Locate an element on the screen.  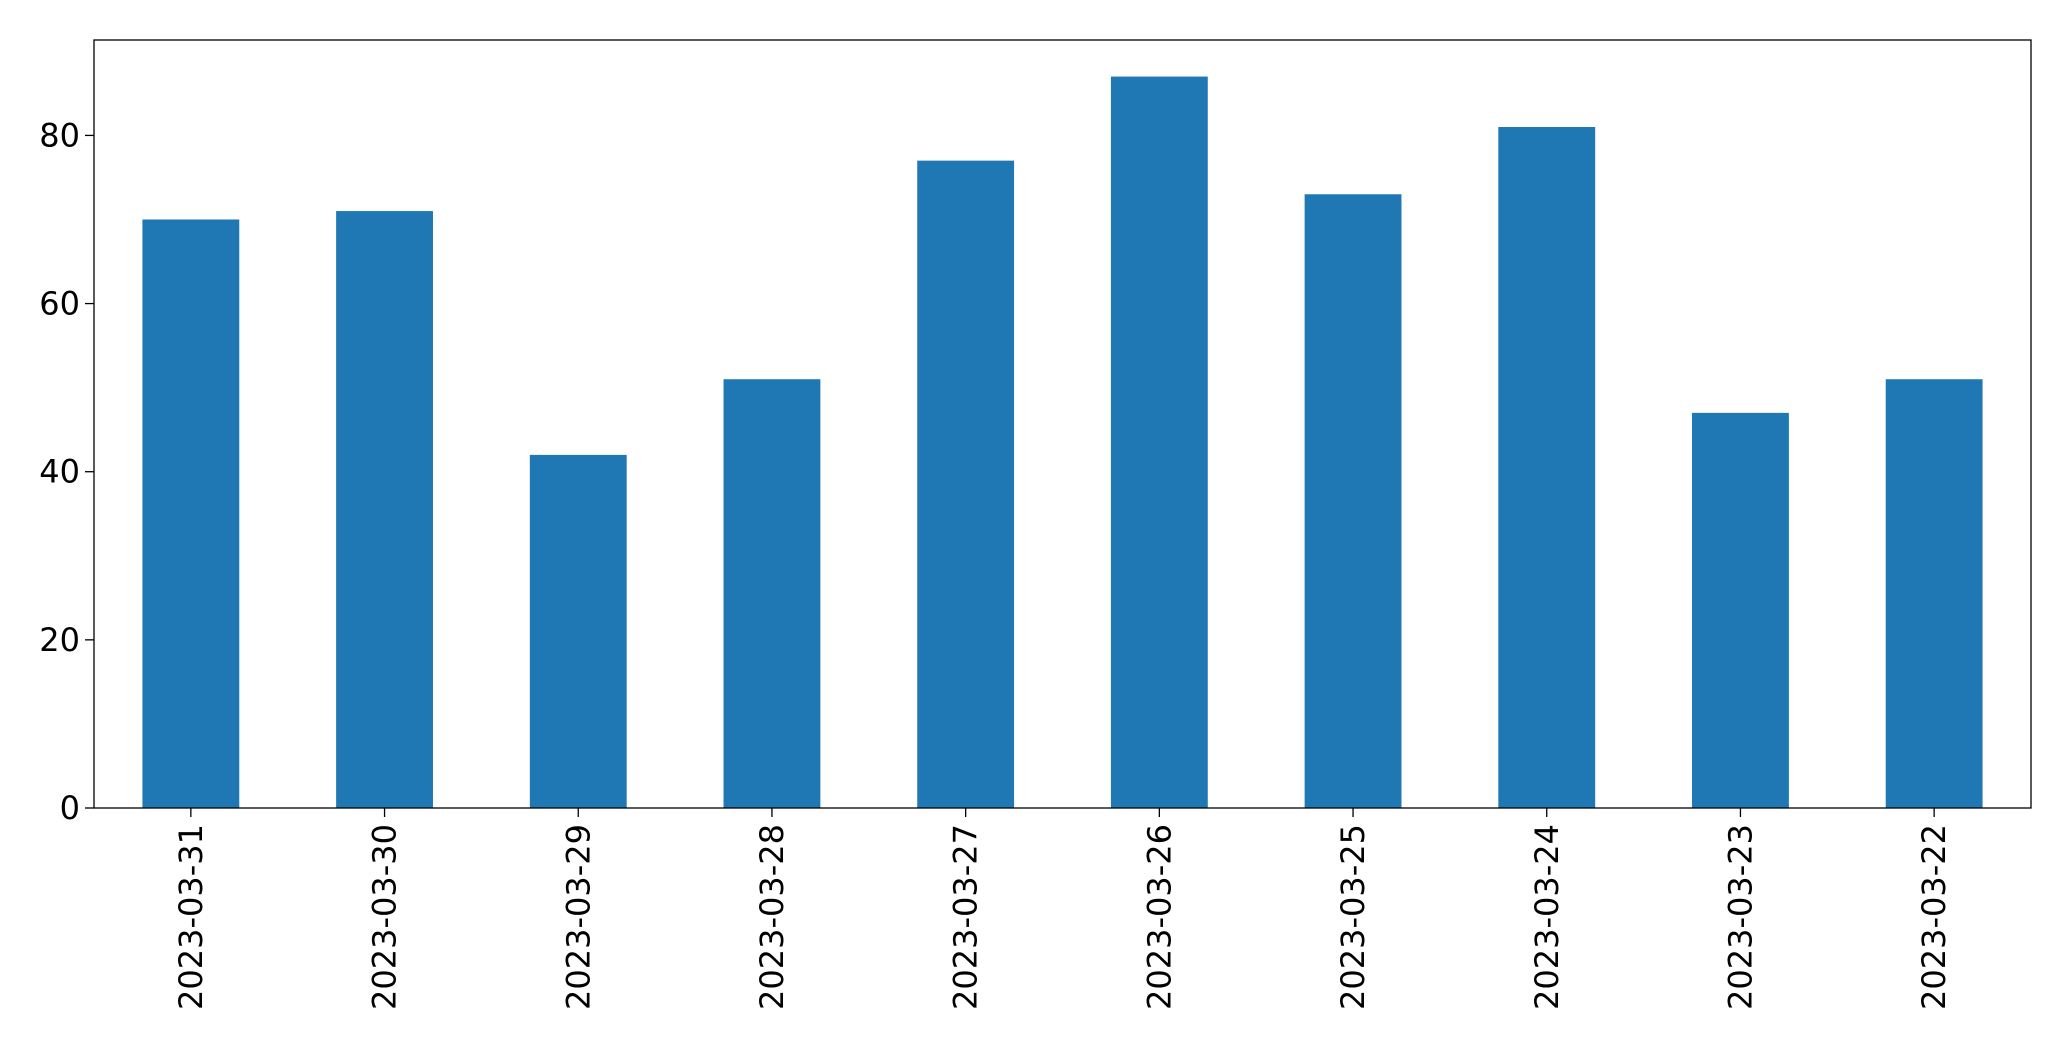
x-tick-label: 2023-03-28 is located at coordinates (772, 917).